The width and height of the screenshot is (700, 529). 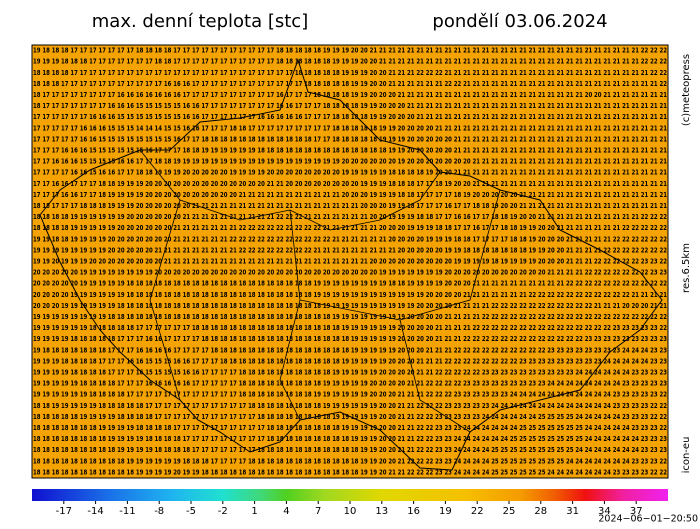 What do you see at coordinates (350, 495) in the screenshot?
I see `colorbar` at bounding box center [350, 495].